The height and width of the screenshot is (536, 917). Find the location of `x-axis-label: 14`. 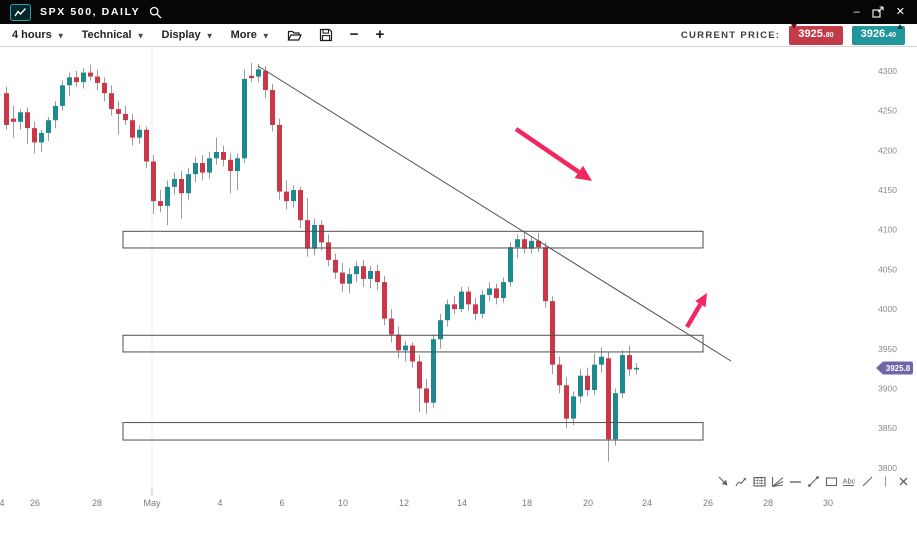

x-axis-label: 14 is located at coordinates (462, 503).